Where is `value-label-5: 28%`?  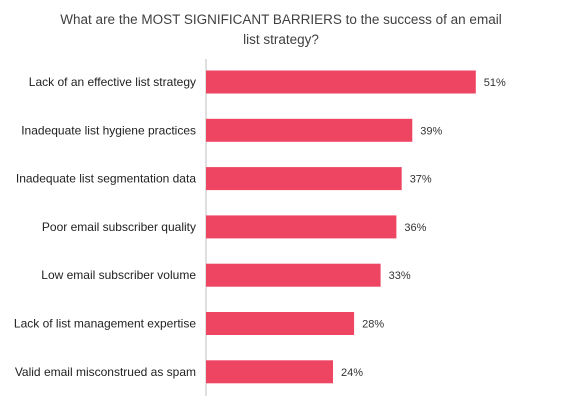 value-label-5: 28% is located at coordinates (373, 325).